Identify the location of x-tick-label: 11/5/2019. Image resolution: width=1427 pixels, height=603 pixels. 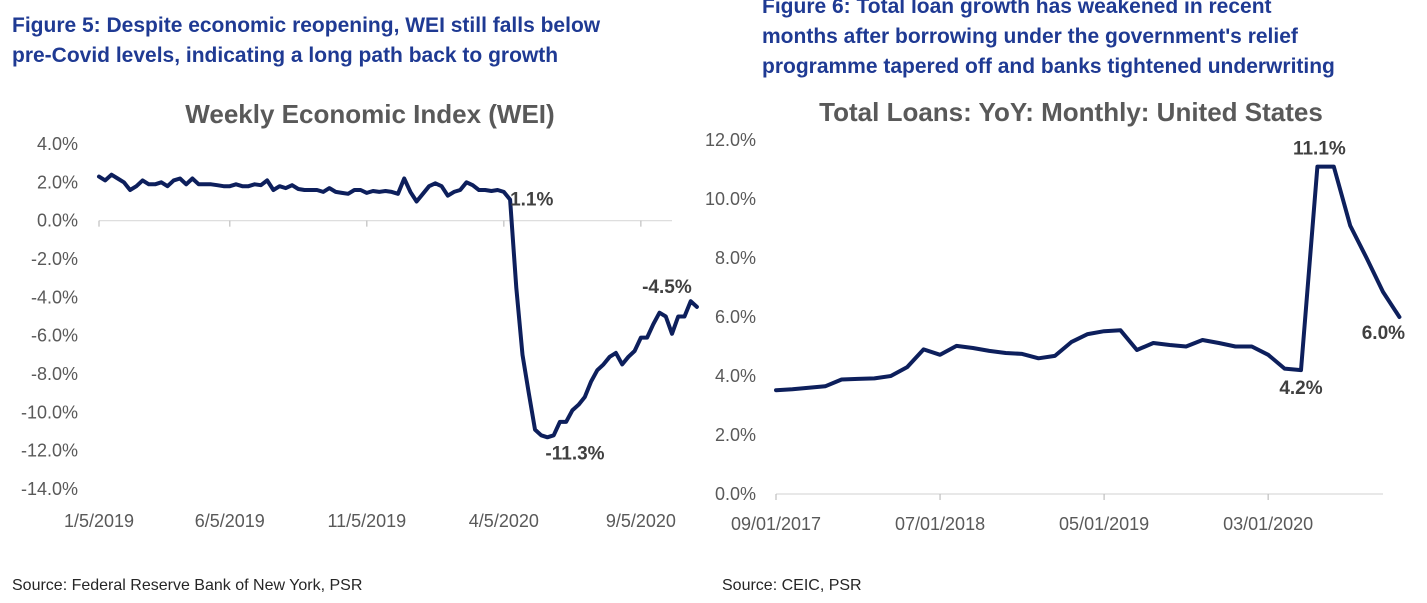
(366, 521).